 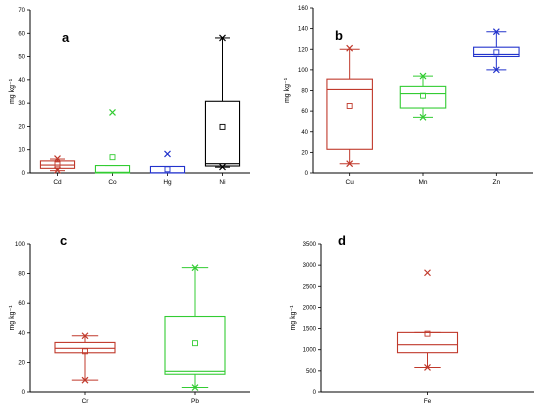 What do you see at coordinates (310, 266) in the screenshot?
I see `y-tick-label: 3000` at bounding box center [310, 266].